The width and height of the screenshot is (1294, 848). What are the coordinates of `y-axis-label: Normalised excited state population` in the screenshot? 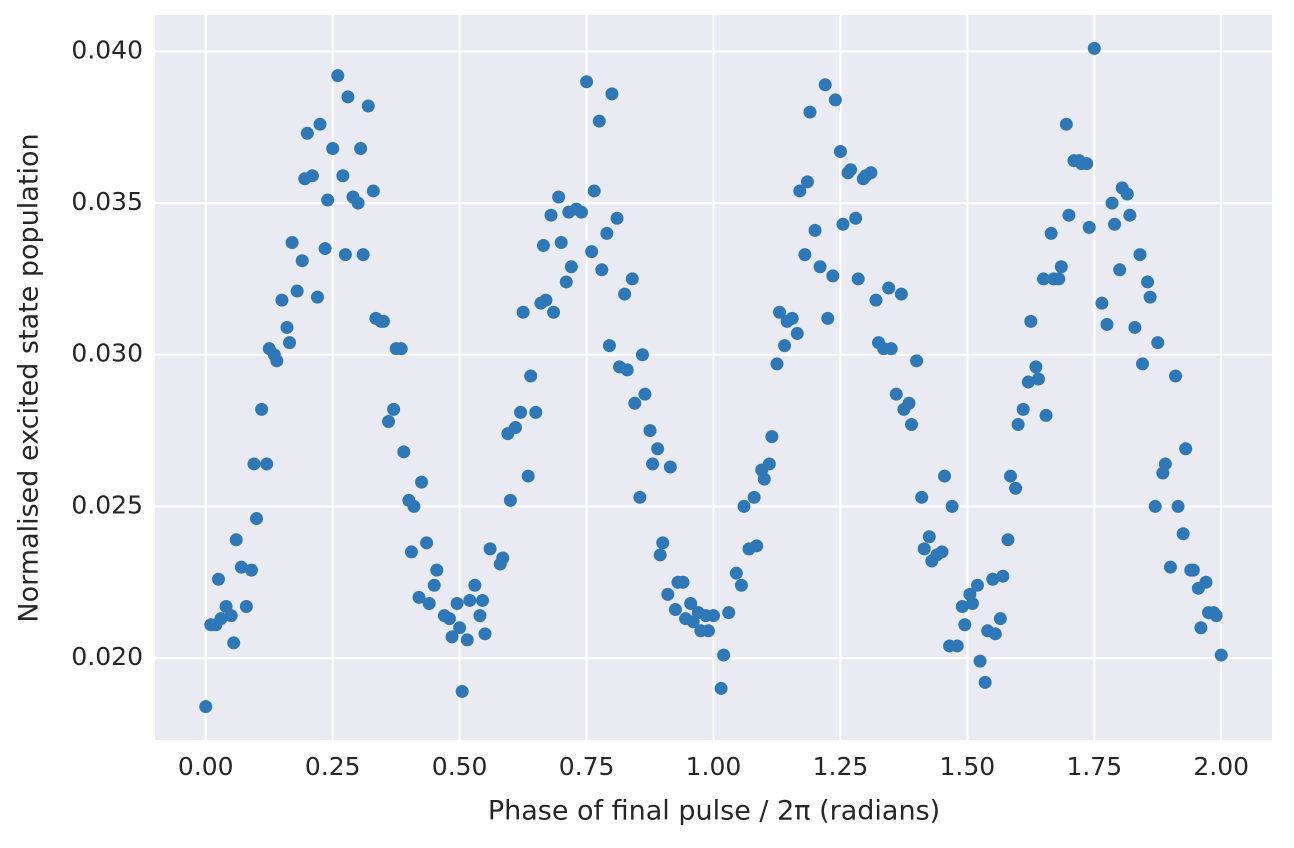 It's located at (29, 377).